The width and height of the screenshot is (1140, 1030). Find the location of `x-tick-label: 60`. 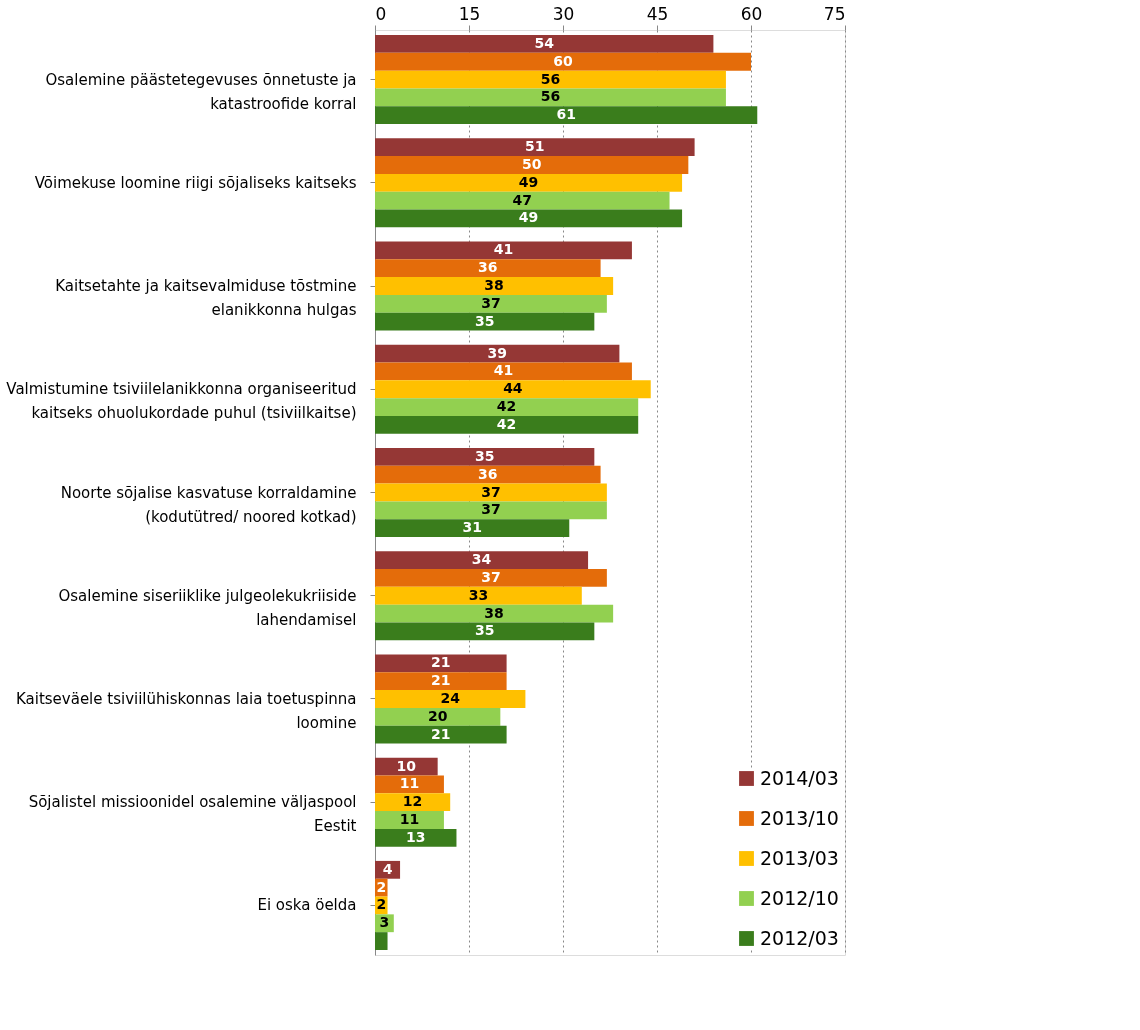

x-tick-label: 60 is located at coordinates (751, 13).